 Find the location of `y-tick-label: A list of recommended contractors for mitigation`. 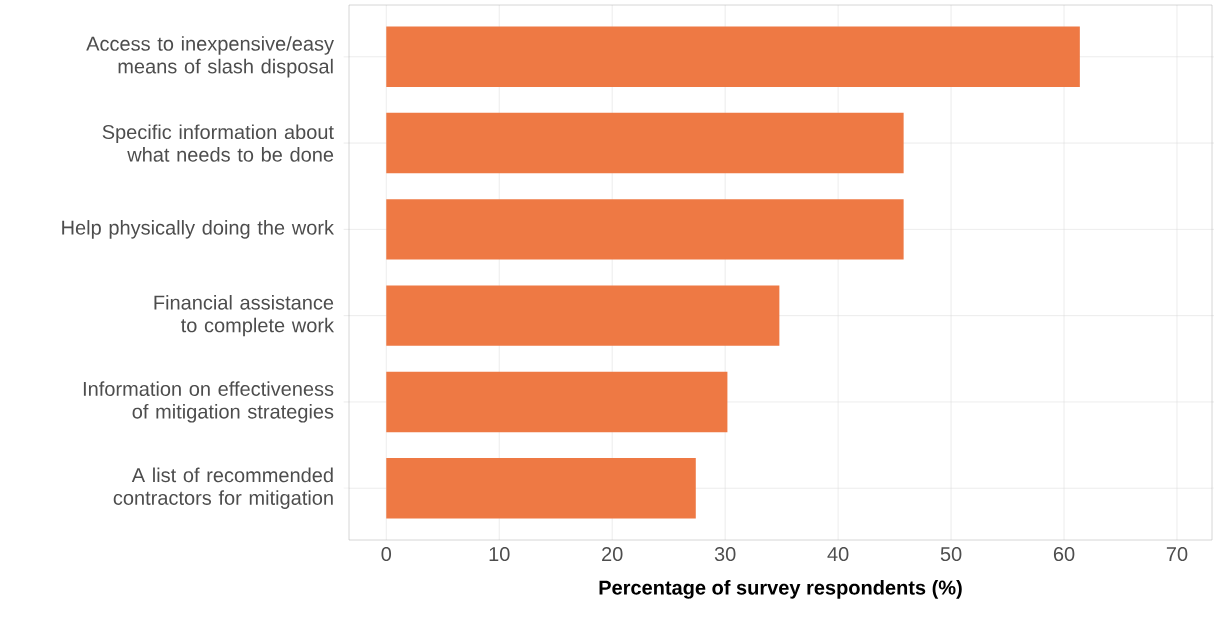

y-tick-label: A list of recommended contractors for mitigation is located at coordinates (223, 488).